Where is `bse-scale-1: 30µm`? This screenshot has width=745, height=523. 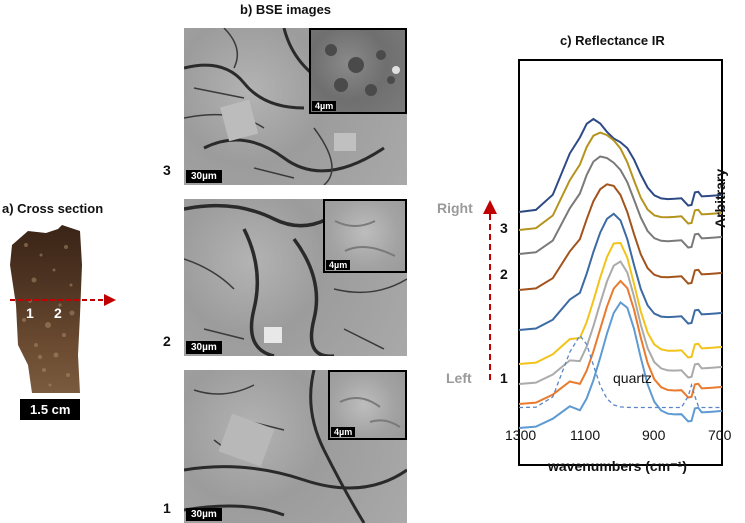
bse-scale-1: 30µm is located at coordinates (204, 514).